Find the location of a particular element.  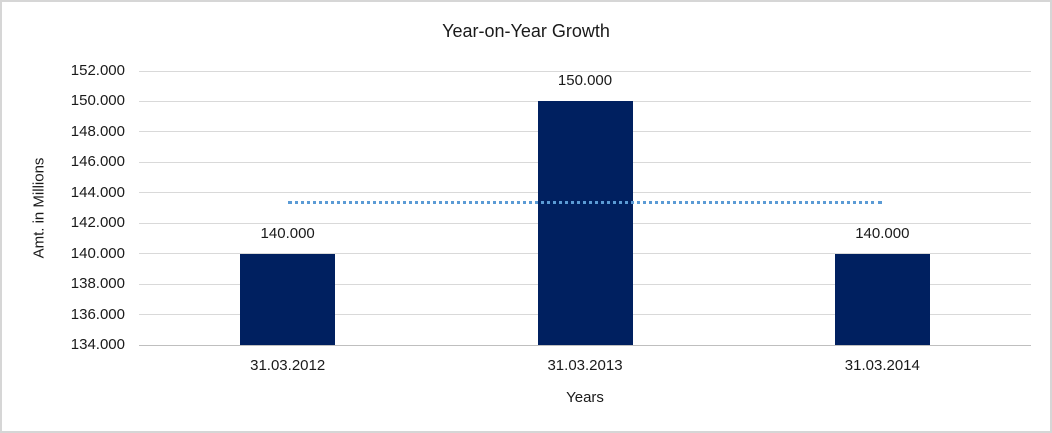

y-axis-tick-label: 142.000 is located at coordinates (97, 223).